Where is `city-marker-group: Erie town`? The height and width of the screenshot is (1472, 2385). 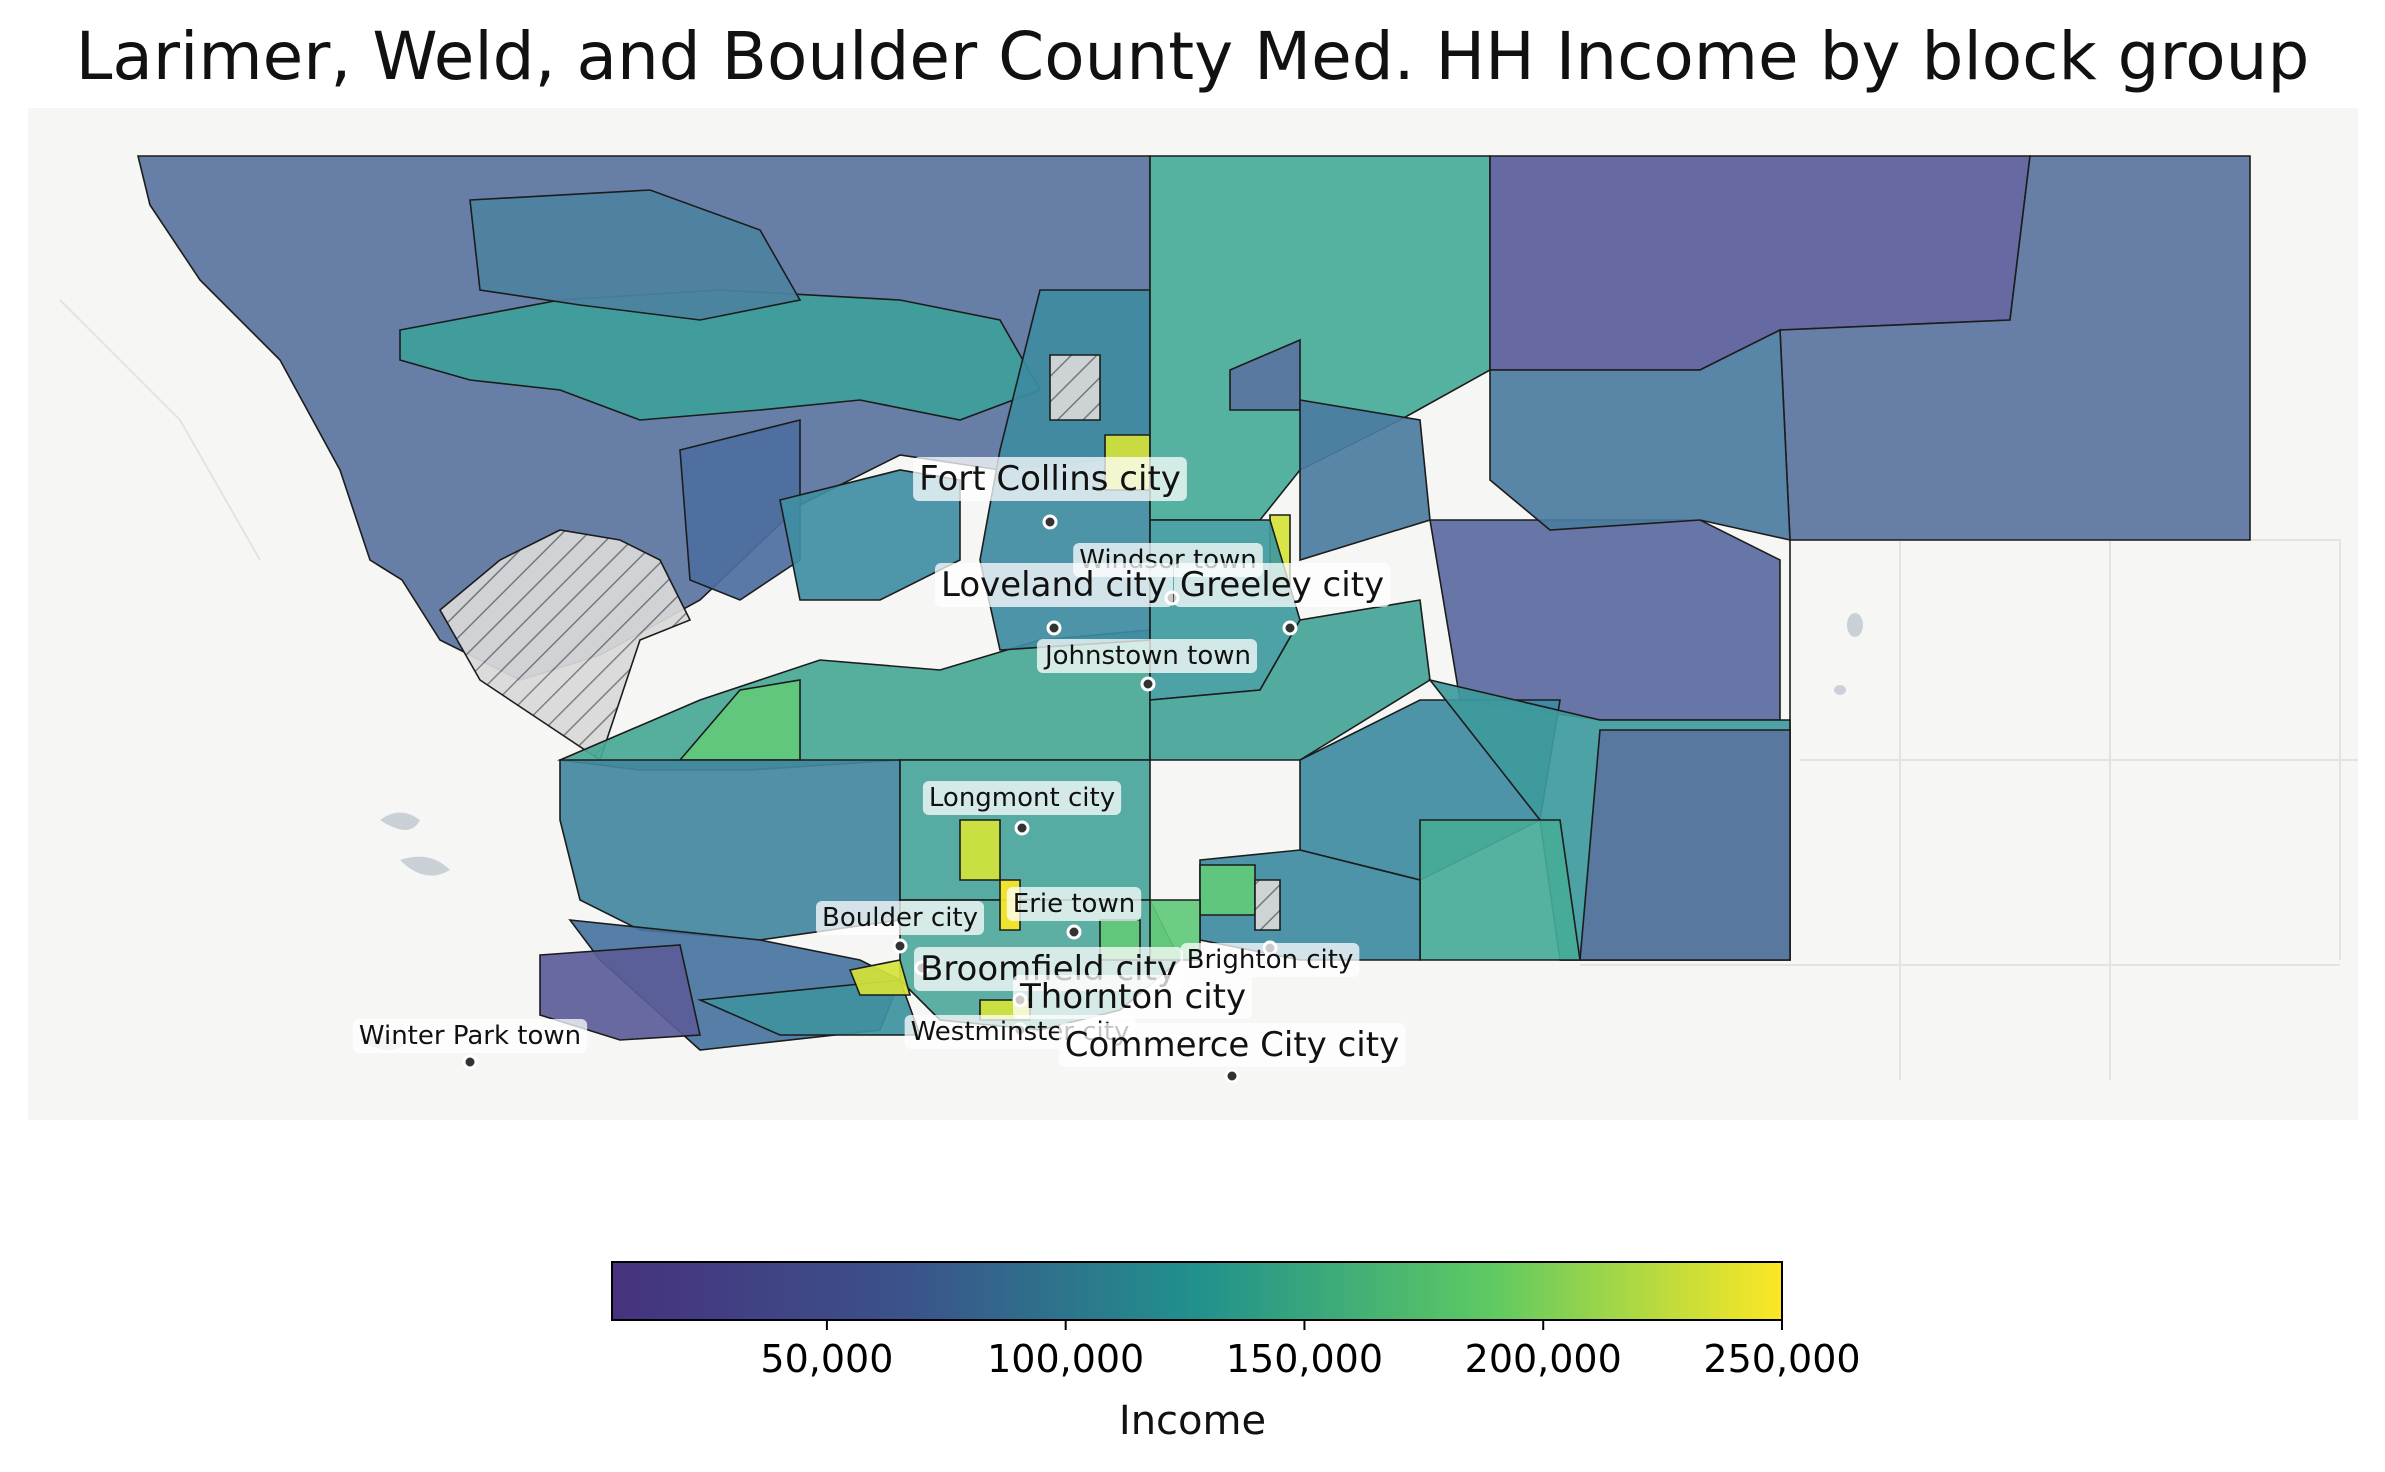
city-marker-group: Erie town is located at coordinates (1074, 913).